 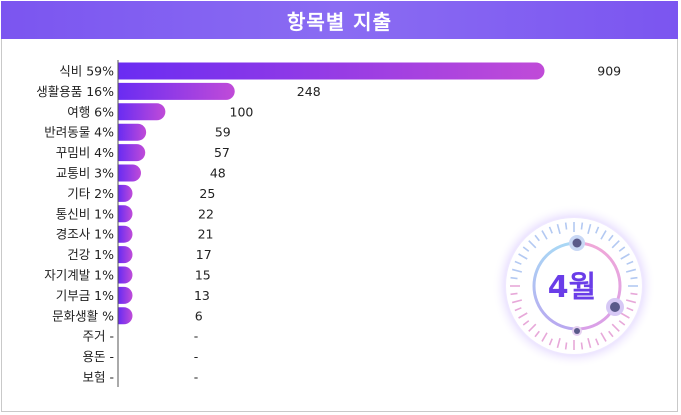 What do you see at coordinates (203, 275) in the screenshot?
I see `value-label: 15` at bounding box center [203, 275].